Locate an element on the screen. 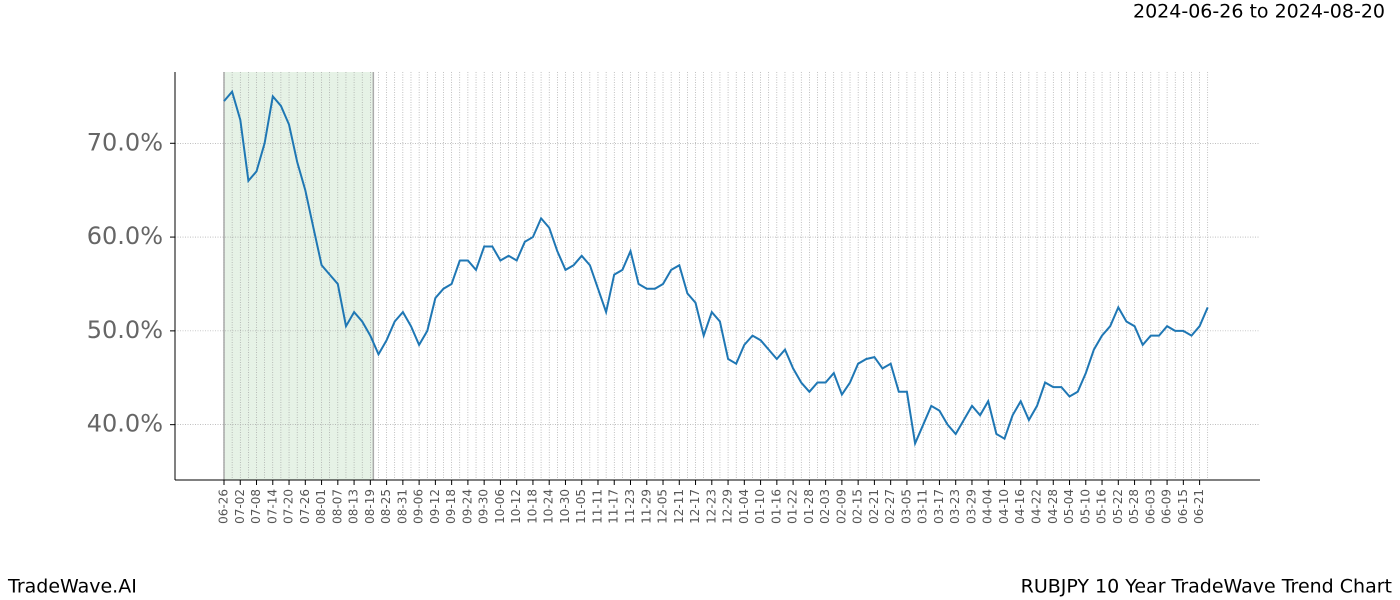  x-tick-label: 04-28 is located at coordinates (1053, 506).